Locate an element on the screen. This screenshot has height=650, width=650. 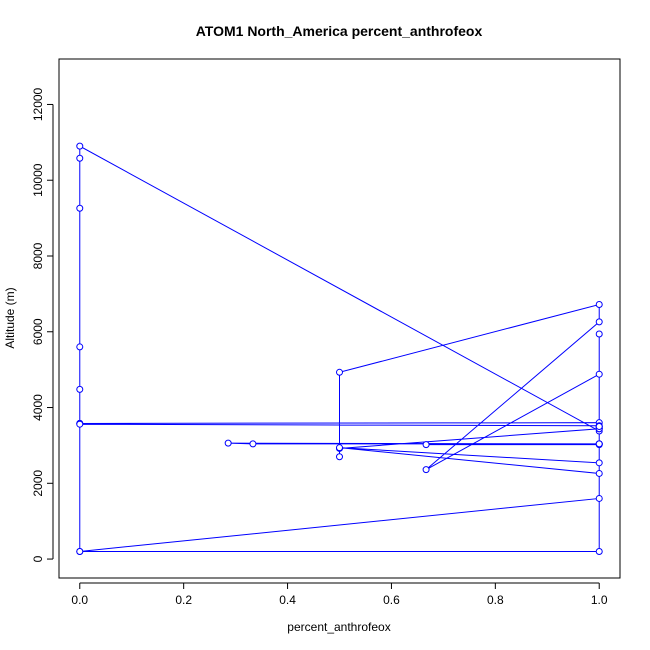
y-tick-label: 2000 is located at coordinates (38, 483).